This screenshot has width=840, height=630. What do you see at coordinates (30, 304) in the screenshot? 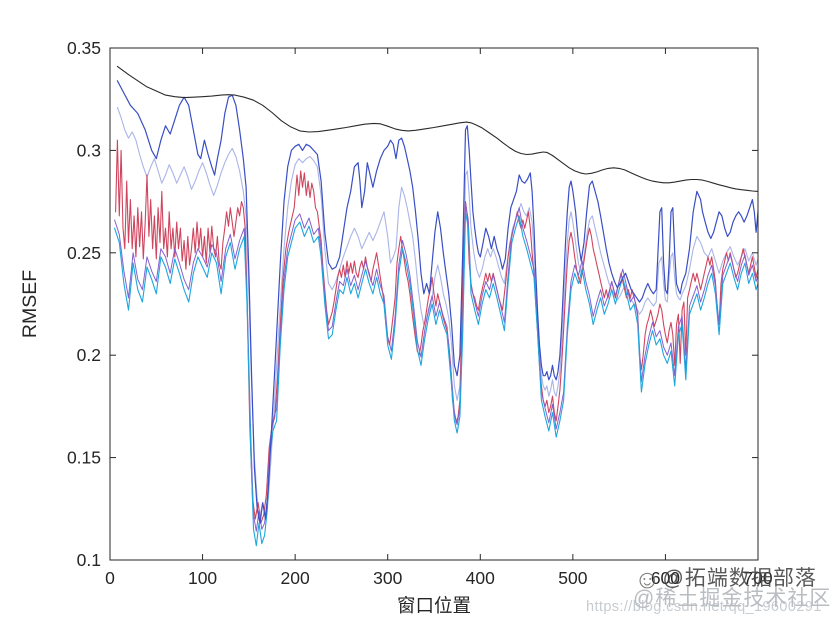
I see `y-axis-label: RMSEF` at bounding box center [30, 304].